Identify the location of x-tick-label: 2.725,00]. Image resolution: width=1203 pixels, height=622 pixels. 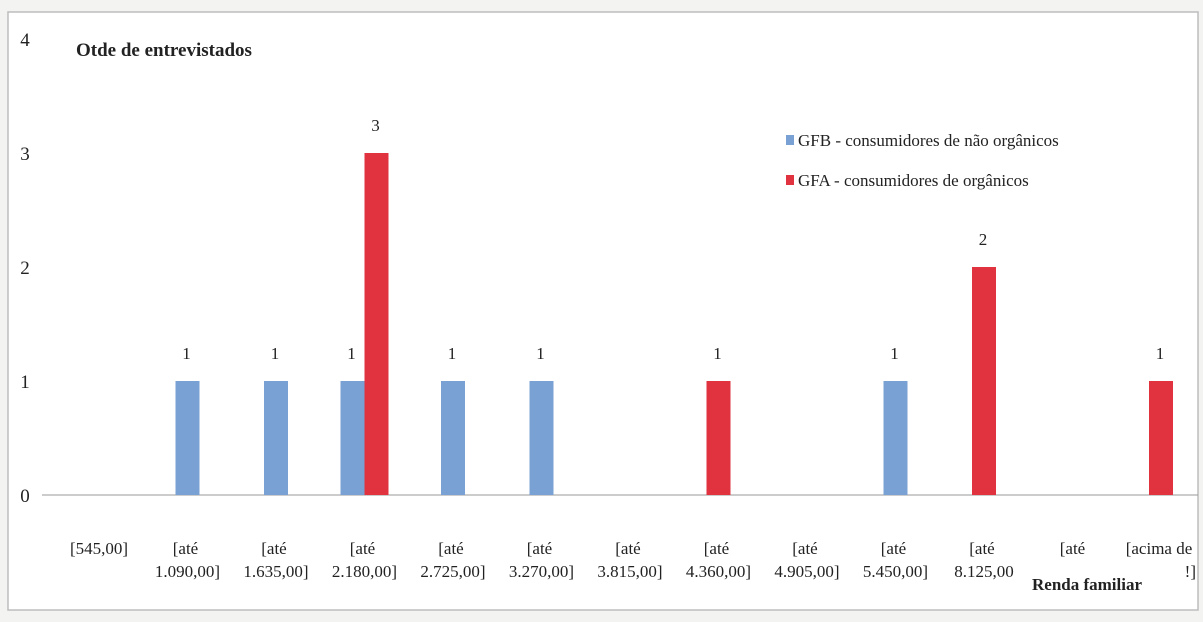
(452, 571).